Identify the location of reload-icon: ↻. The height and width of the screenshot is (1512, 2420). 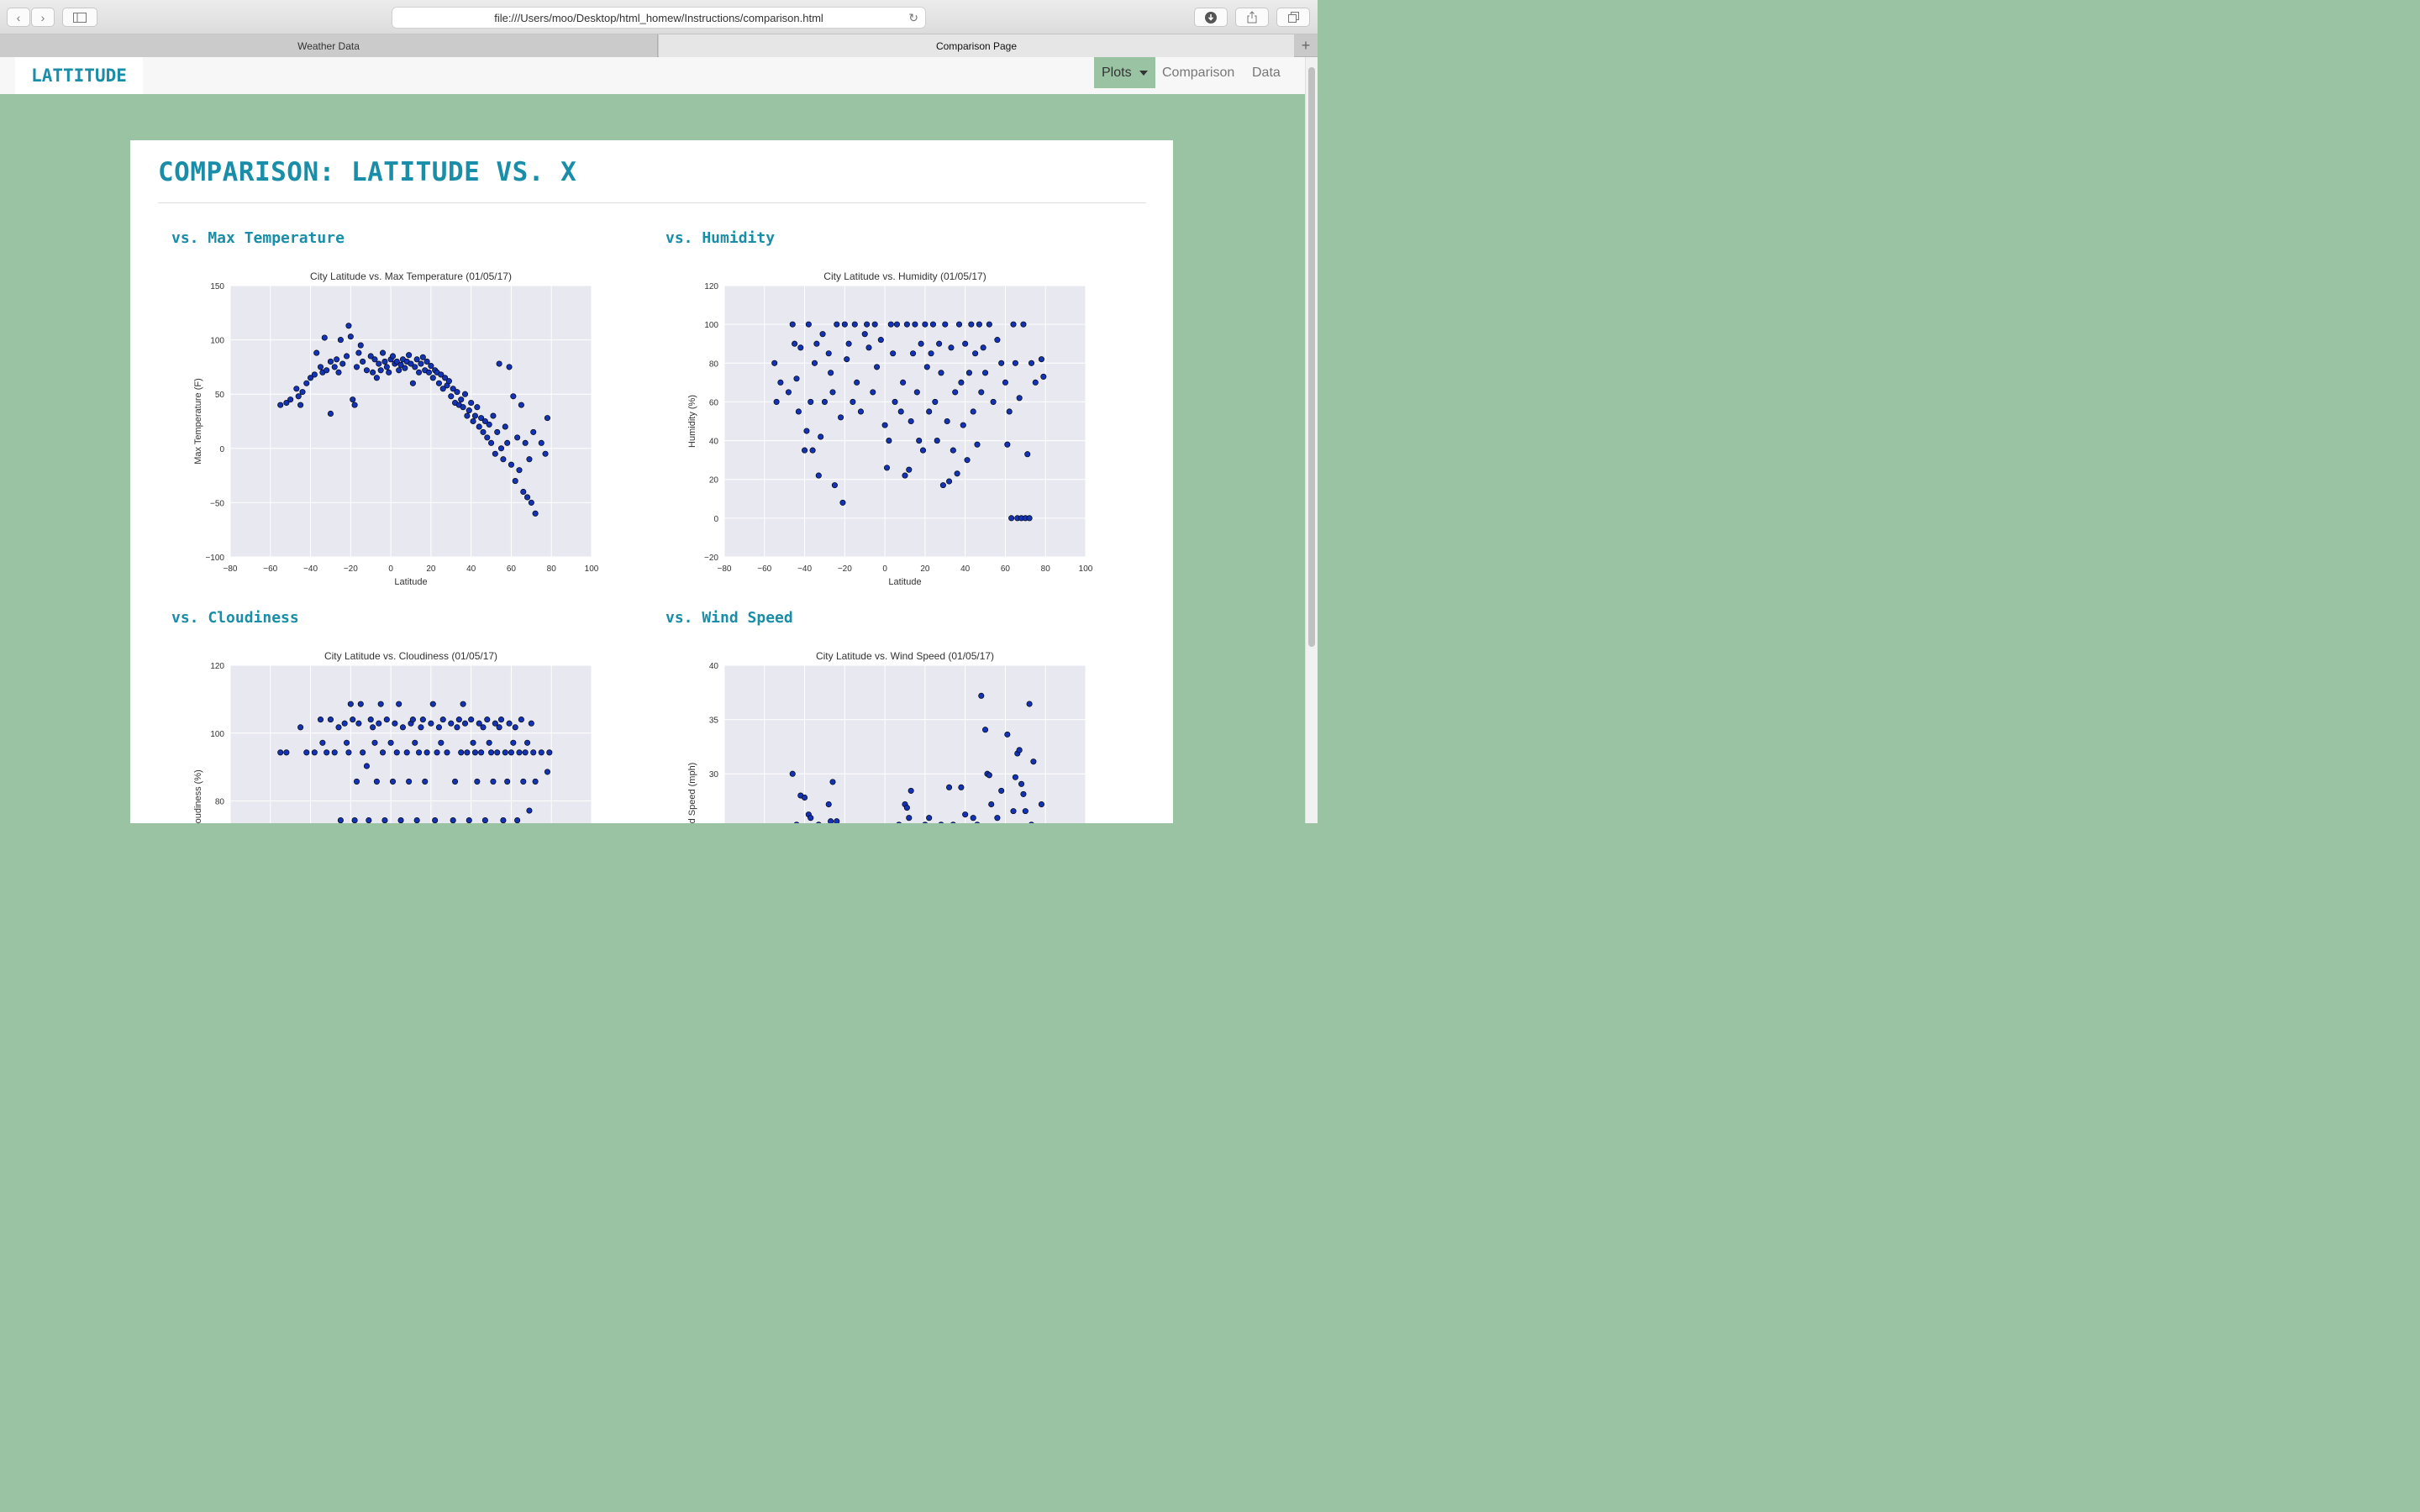
(913, 17).